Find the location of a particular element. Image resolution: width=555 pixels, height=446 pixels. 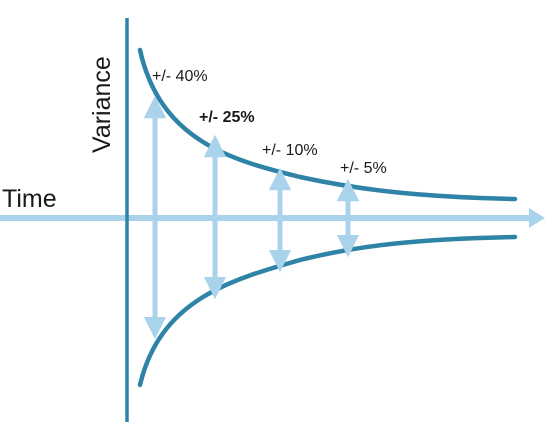

annotation-25: +/- 25% is located at coordinates (227, 117).